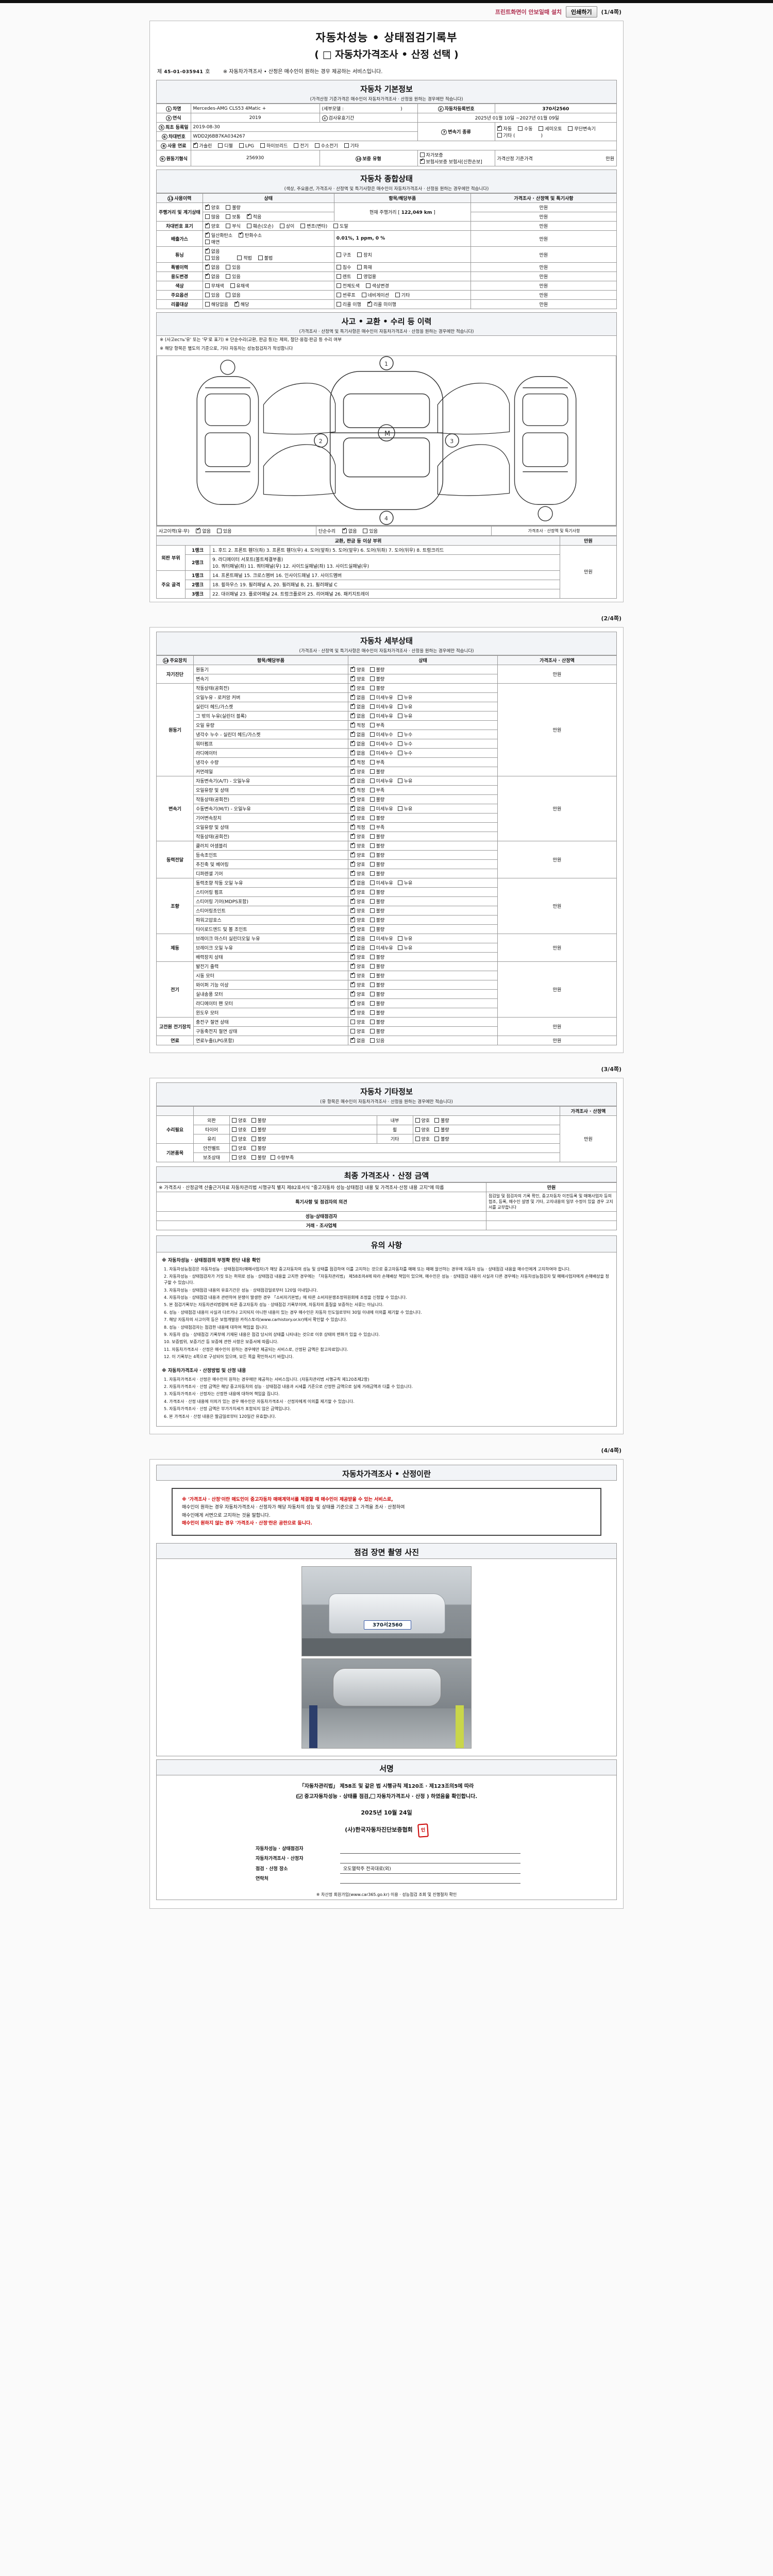  I want to click on checkbox-tuning-none: 없음, so click(212, 251).